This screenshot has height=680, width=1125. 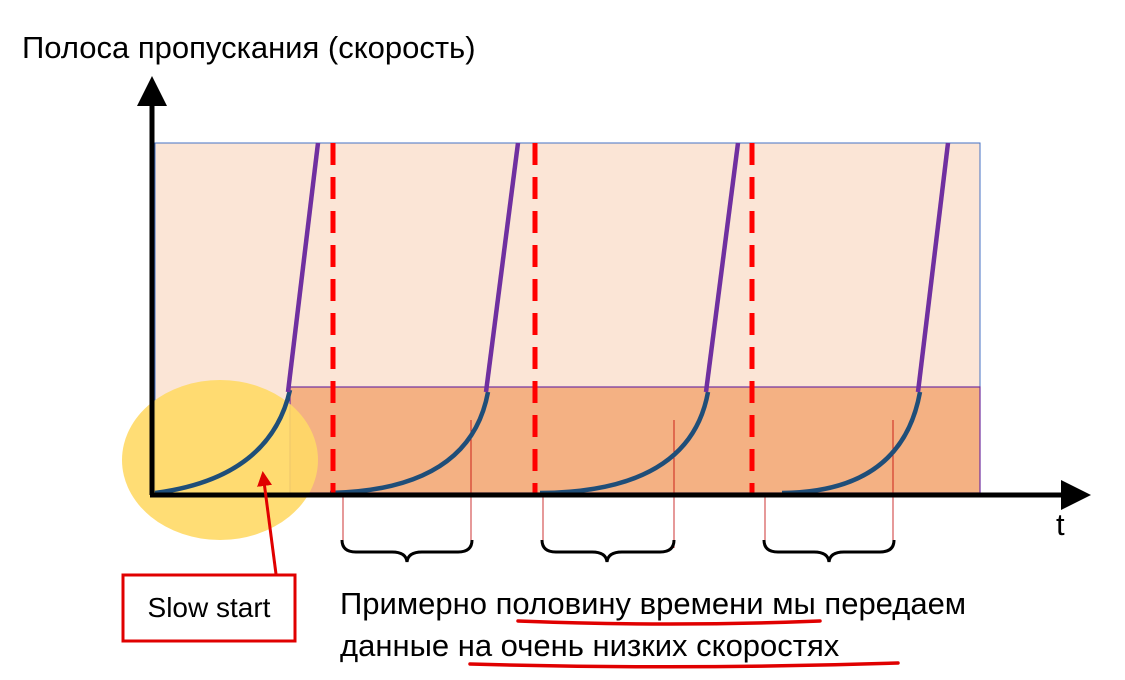 What do you see at coordinates (649, 645) in the screenshot?
I see `caption-highlight-2: на очень низких скоростях` at bounding box center [649, 645].